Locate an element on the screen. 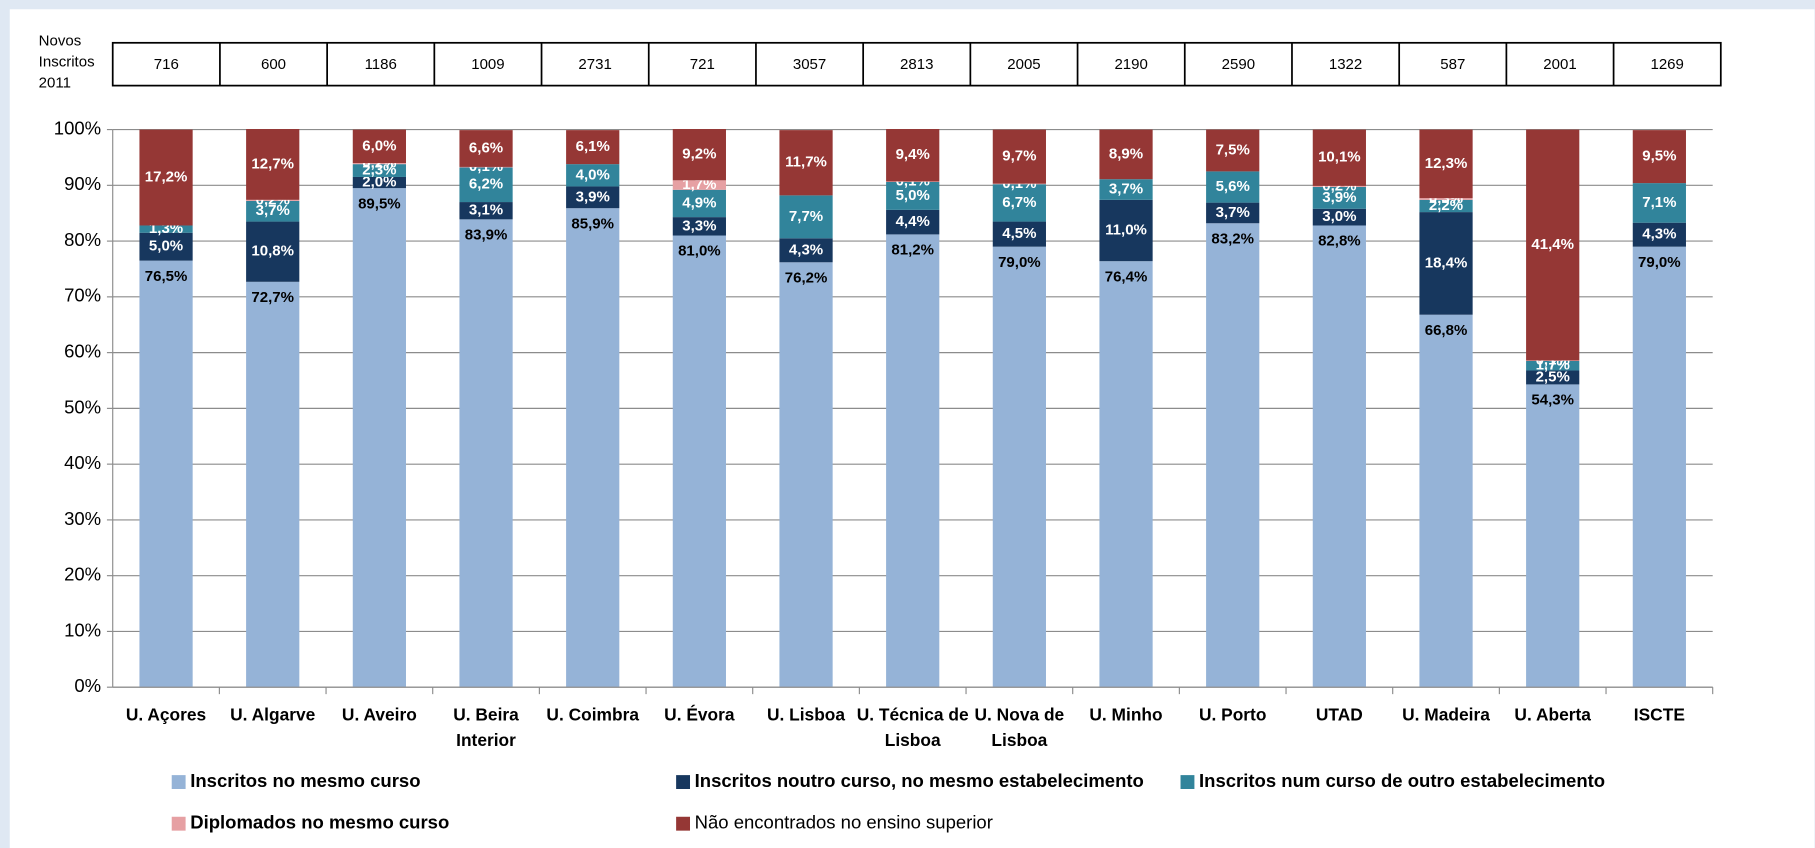  x-tick-label: U. Porto is located at coordinates (1232, 715).